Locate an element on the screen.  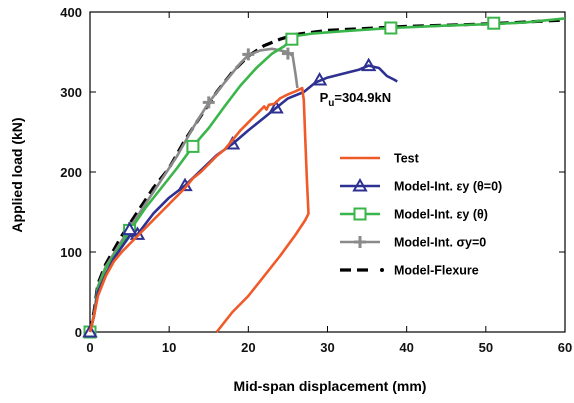
legend-label: Model-Int. σy=0 is located at coordinates (440, 243).